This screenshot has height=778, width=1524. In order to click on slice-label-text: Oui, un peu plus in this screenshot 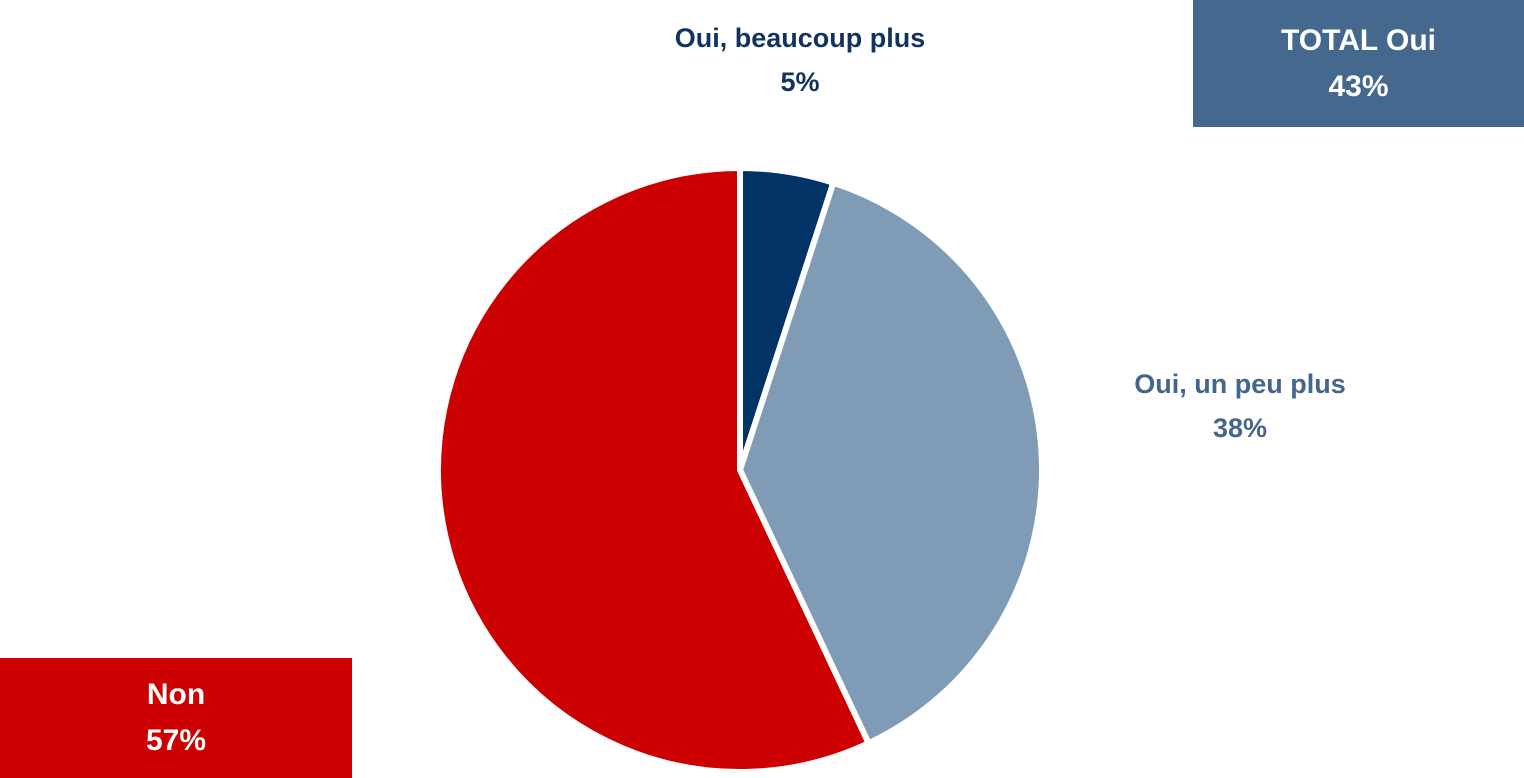, I will do `click(1240, 384)`.